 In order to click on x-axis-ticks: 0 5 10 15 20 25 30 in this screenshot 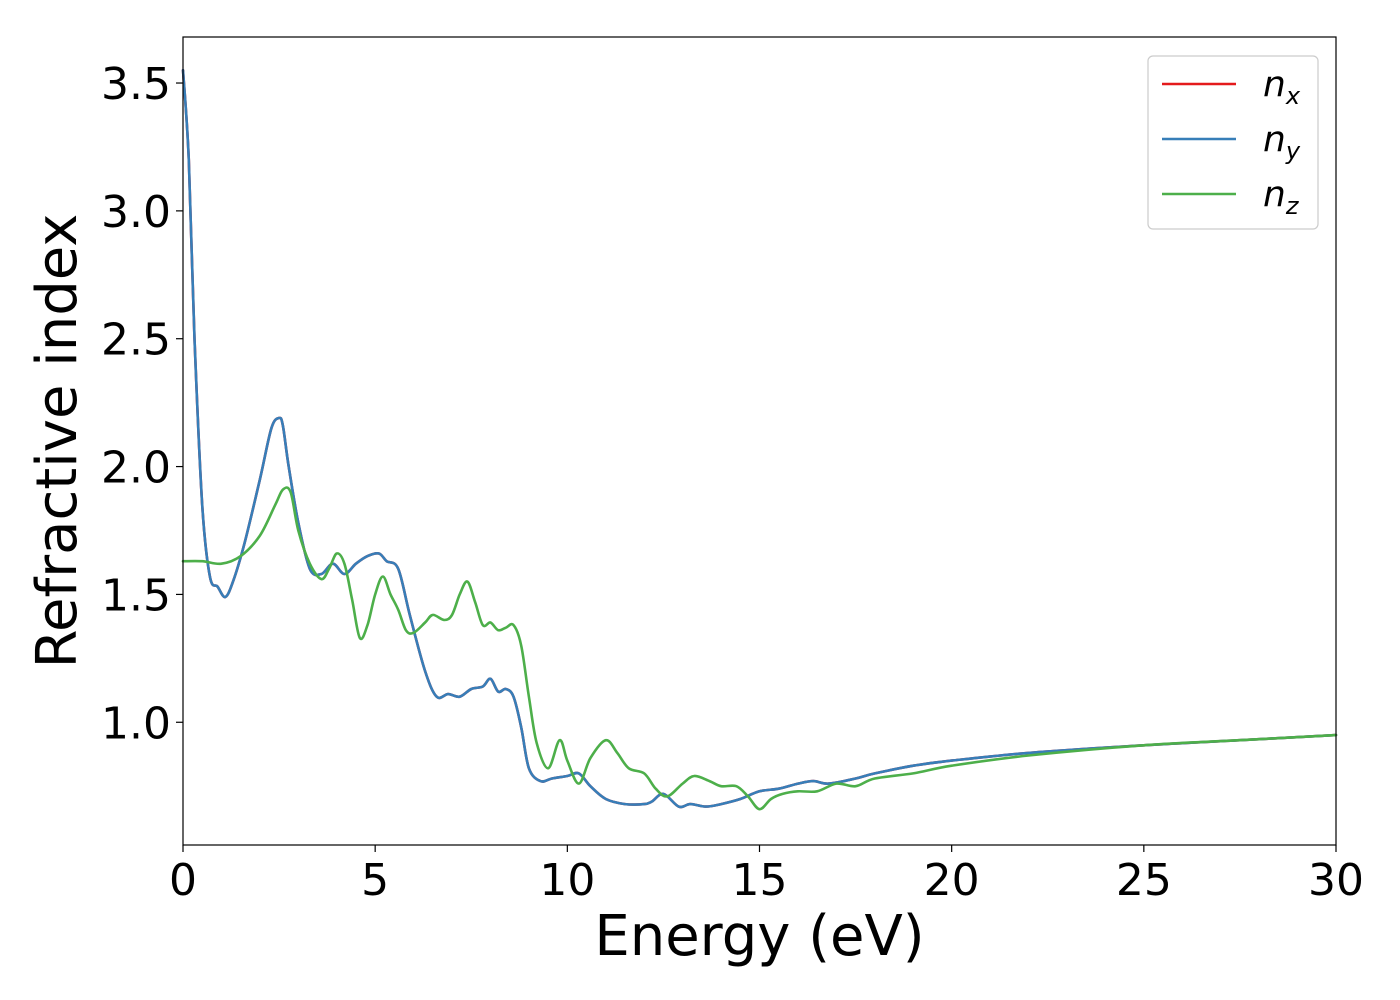, I will do `click(766, 875)`.